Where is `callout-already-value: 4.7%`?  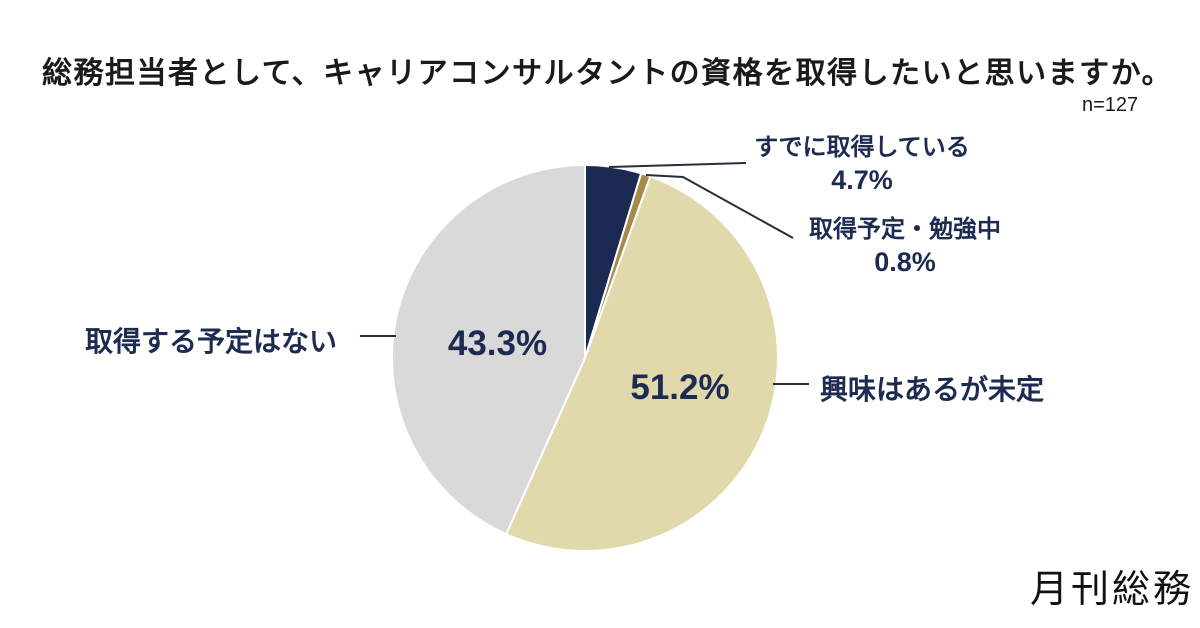
callout-already-value: 4.7% is located at coordinates (862, 180).